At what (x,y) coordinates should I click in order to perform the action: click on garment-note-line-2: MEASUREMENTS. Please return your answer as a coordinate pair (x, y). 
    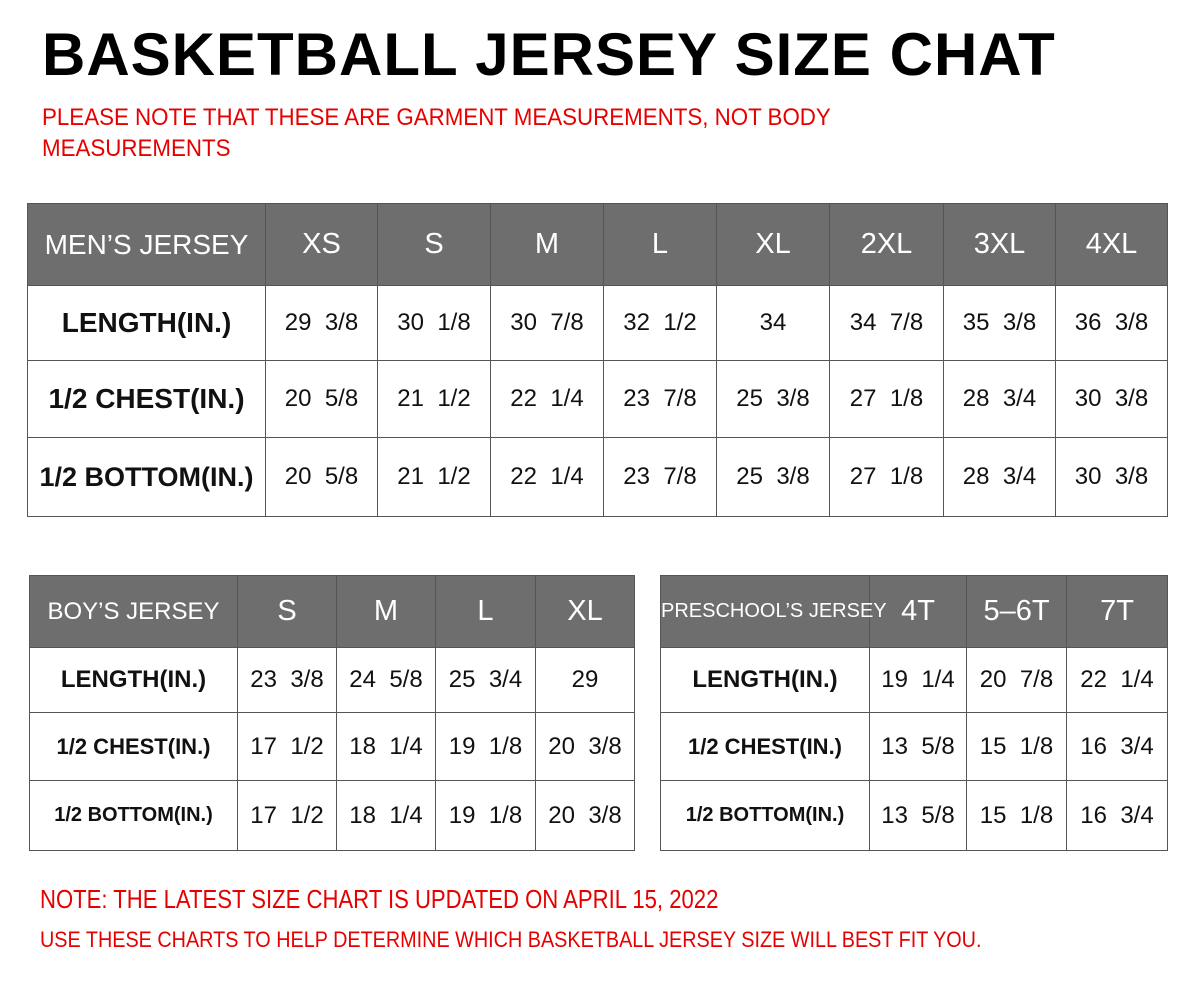
    Looking at the image, I should click on (136, 148).